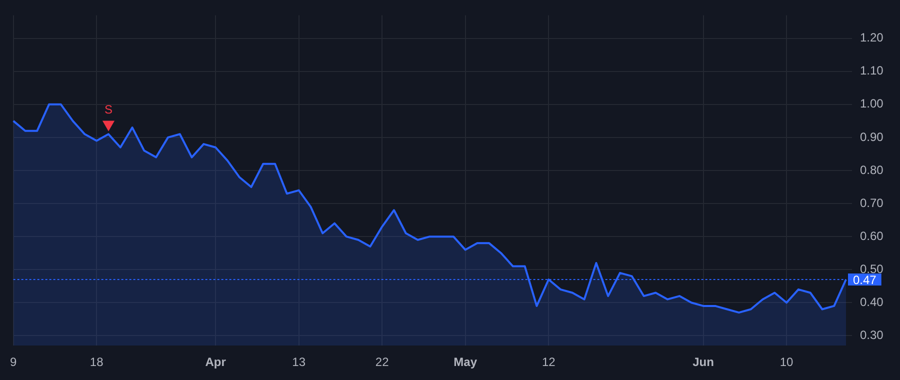 The width and height of the screenshot is (900, 380). What do you see at coordinates (466, 362) in the screenshot?
I see `x-tick-label: May` at bounding box center [466, 362].